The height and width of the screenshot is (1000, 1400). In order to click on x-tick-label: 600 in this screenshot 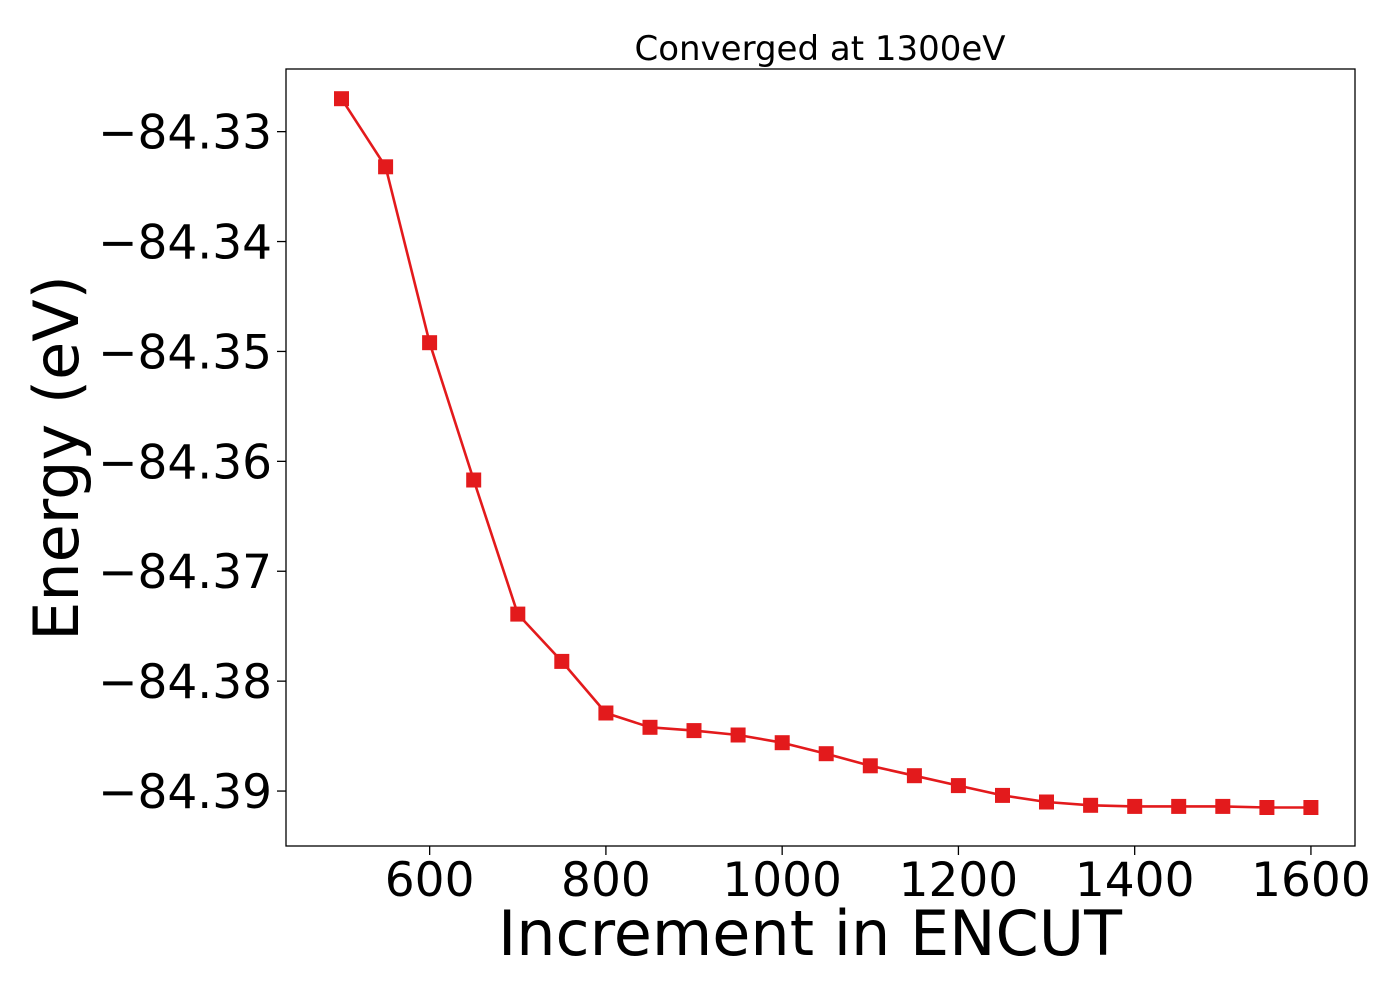, I will do `click(430, 880)`.